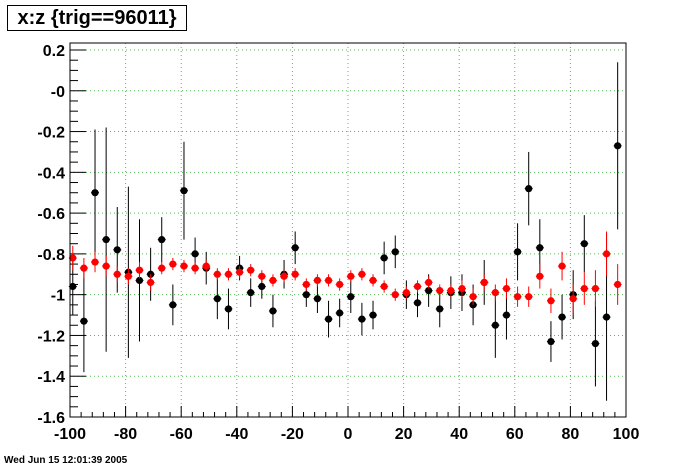 The width and height of the screenshot is (696, 468). I want to click on y-tick-label: 0.2, so click(54, 51).